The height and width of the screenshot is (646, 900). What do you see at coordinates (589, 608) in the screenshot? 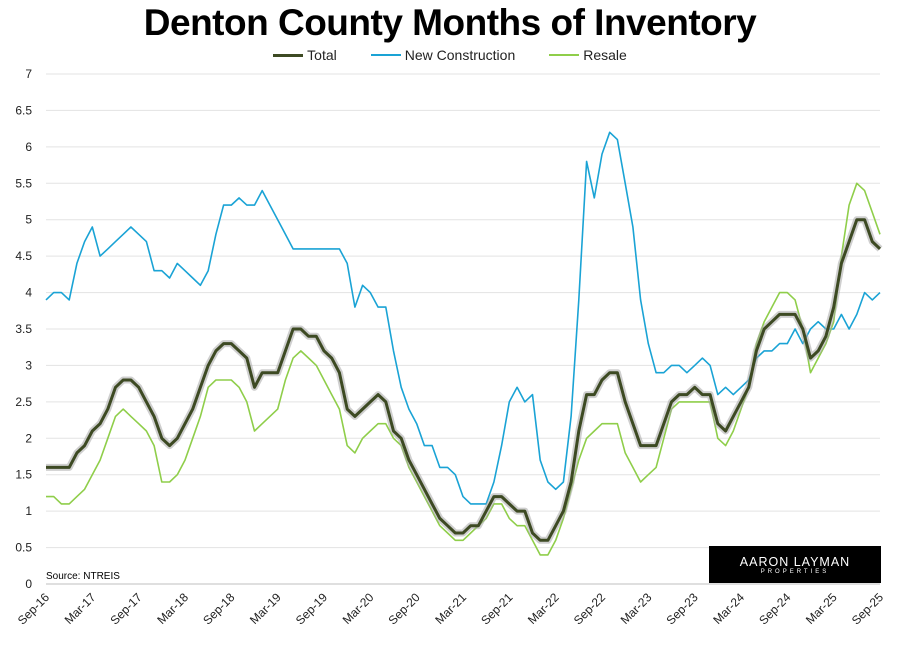
I see `x-tick-label: Sep-22` at bounding box center [589, 608].